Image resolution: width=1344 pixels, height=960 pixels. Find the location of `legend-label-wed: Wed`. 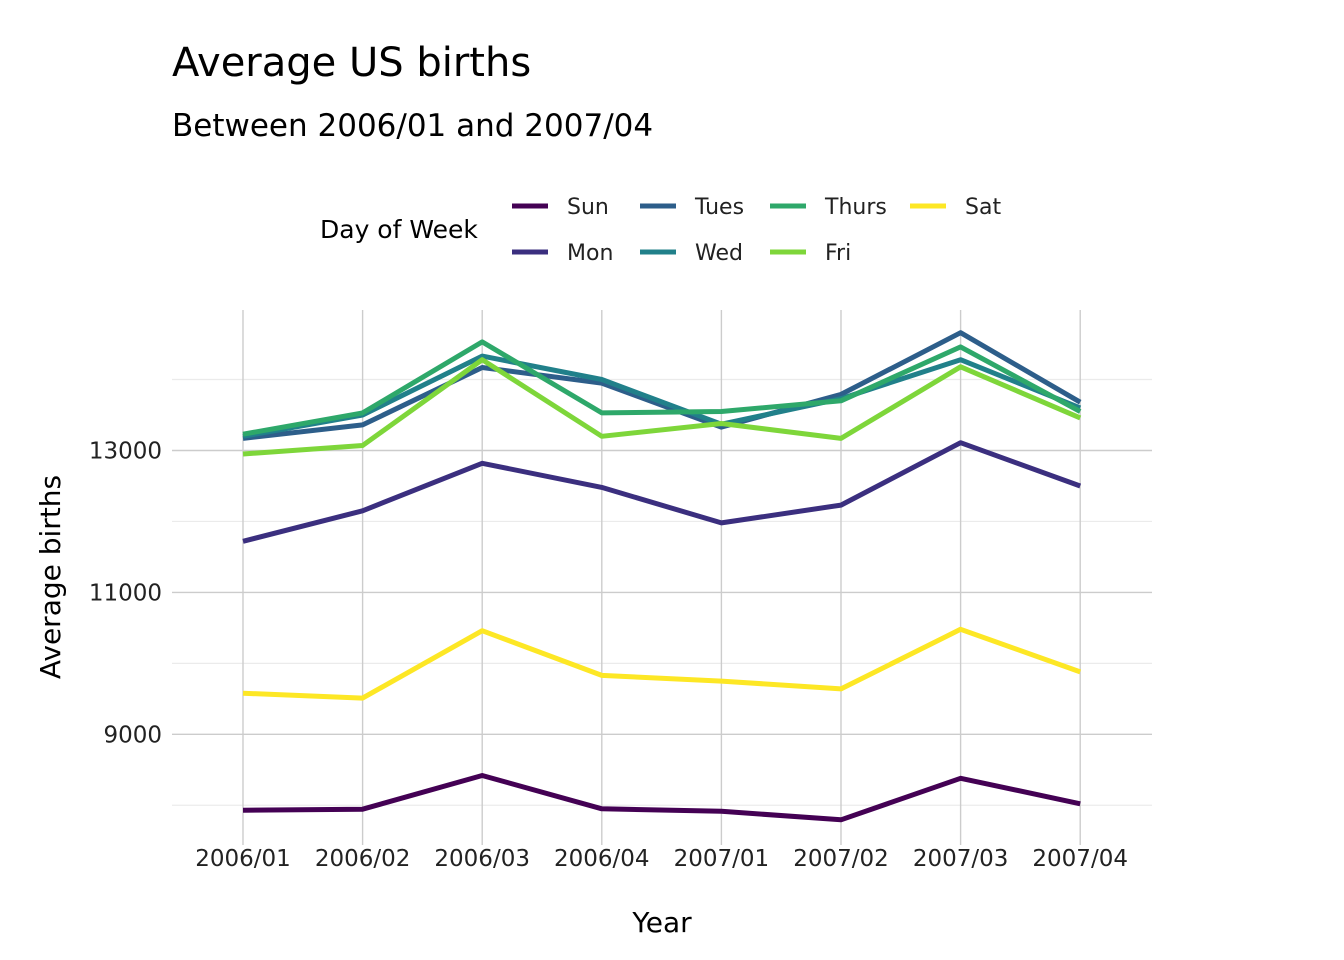

legend-label-wed: Wed is located at coordinates (719, 253).